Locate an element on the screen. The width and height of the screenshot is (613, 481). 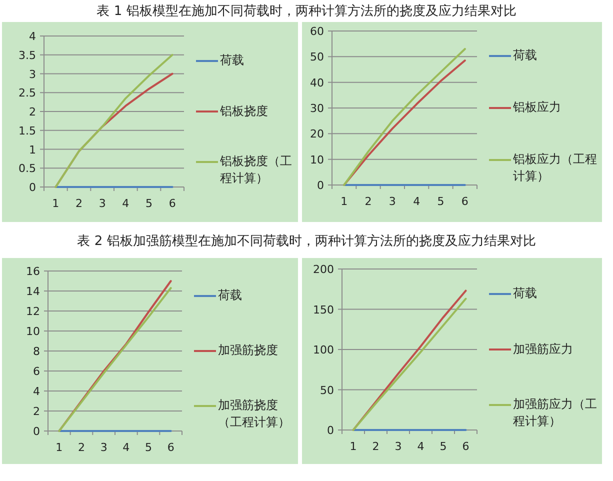
legend-label: 铝板挠度 is located at coordinates (244, 111).